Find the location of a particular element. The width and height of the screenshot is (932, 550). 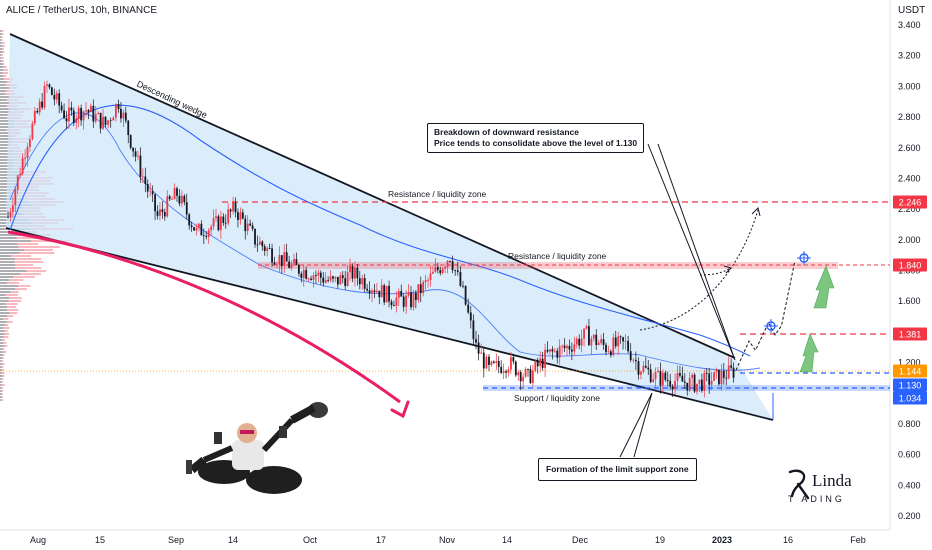

dotted-curve-mid is located at coordinates (715, 271).